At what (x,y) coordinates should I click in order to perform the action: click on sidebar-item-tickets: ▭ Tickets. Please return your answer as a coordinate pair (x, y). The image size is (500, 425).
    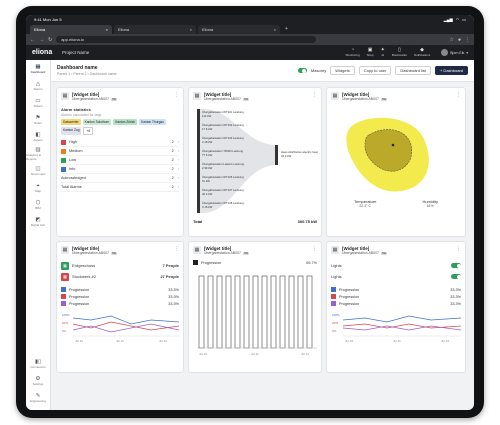
    Looking at the image, I should click on (38, 102).